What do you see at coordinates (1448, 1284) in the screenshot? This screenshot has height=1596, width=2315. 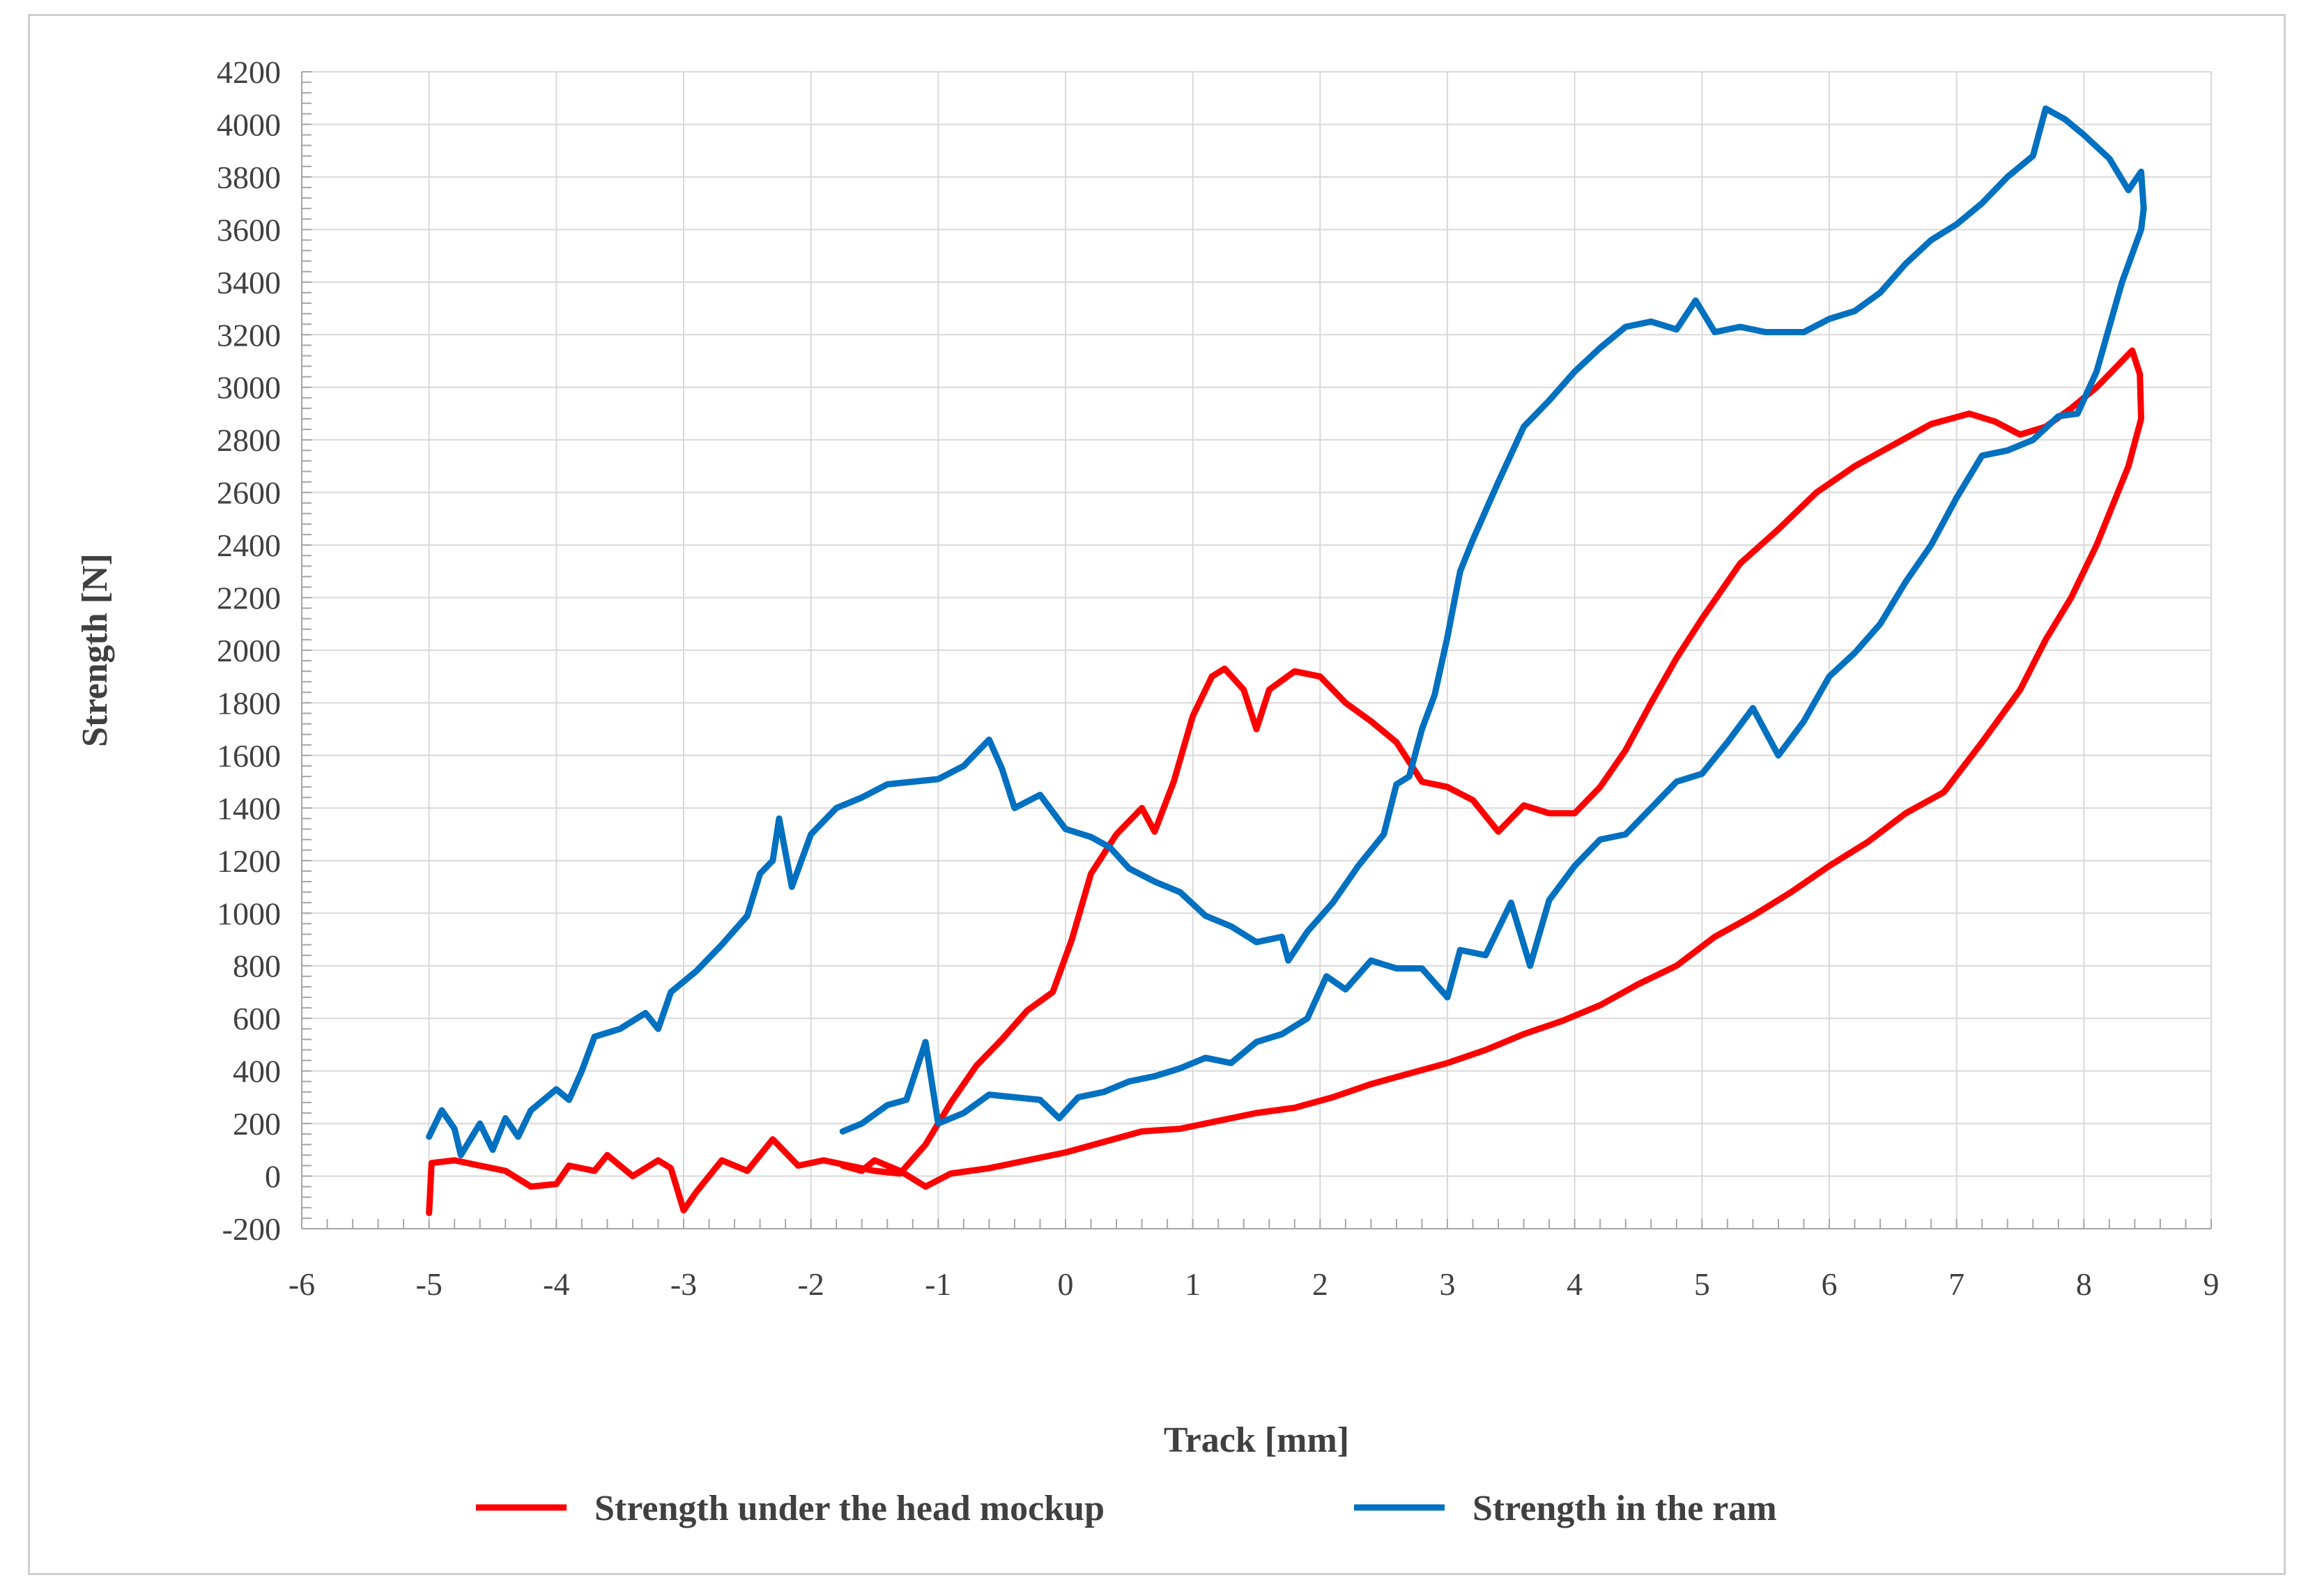 I see `x-tick-label: 3` at bounding box center [1448, 1284].